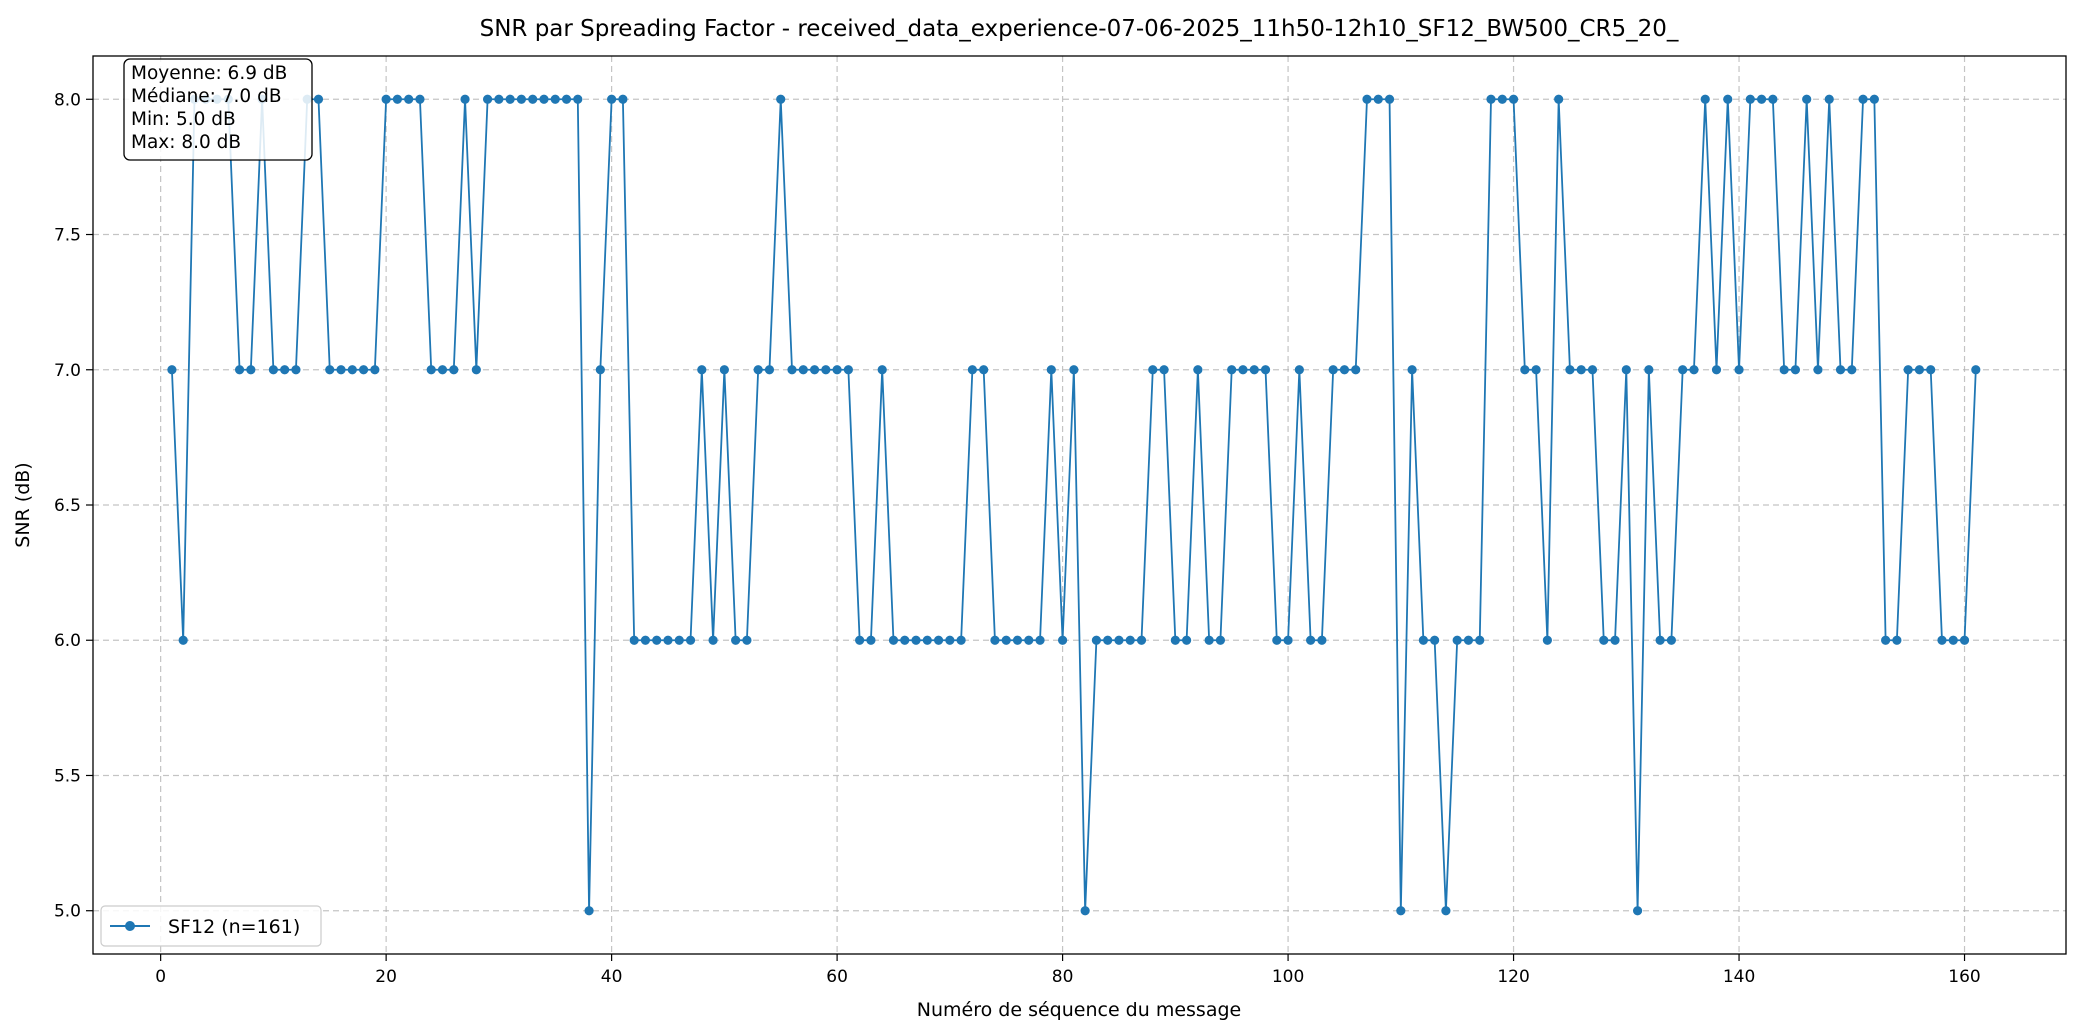  What do you see at coordinates (1079, 1010) in the screenshot?
I see `x-axis-label: Numéro de séquence du message` at bounding box center [1079, 1010].